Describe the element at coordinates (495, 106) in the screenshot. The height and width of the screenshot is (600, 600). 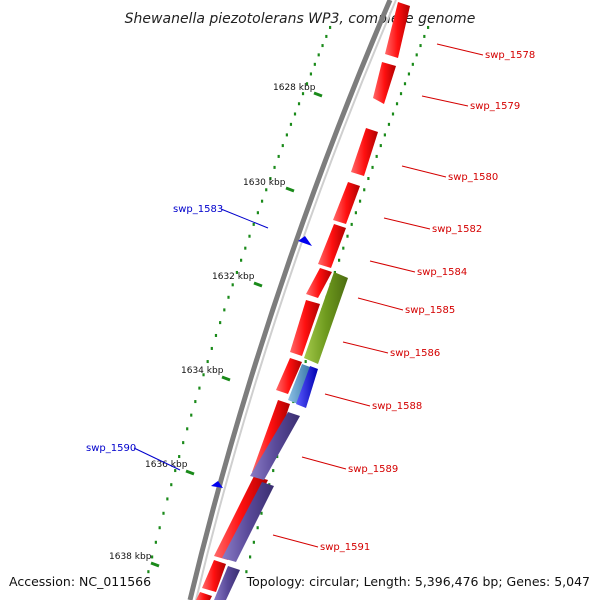
I see `gene-label: swp_1579` at that location.